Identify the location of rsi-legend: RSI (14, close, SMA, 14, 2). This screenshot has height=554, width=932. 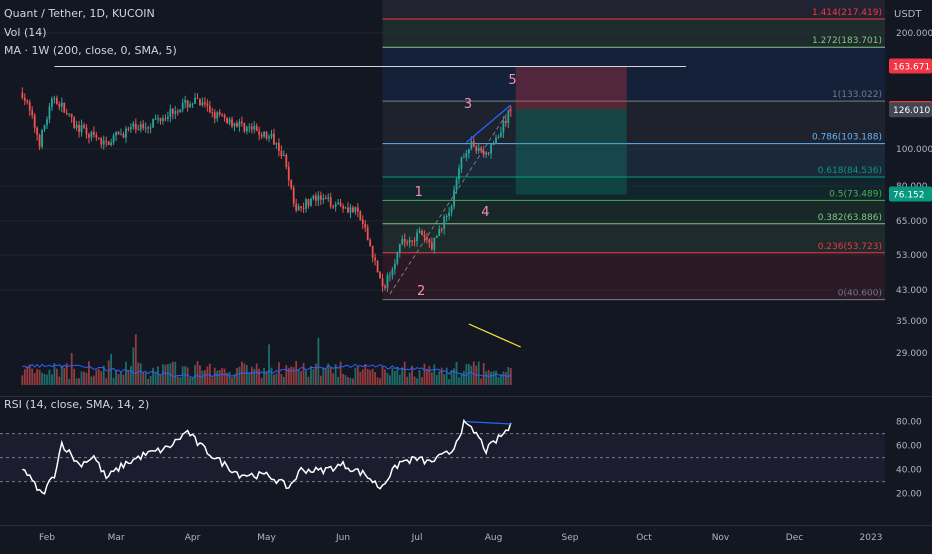
(77, 404).